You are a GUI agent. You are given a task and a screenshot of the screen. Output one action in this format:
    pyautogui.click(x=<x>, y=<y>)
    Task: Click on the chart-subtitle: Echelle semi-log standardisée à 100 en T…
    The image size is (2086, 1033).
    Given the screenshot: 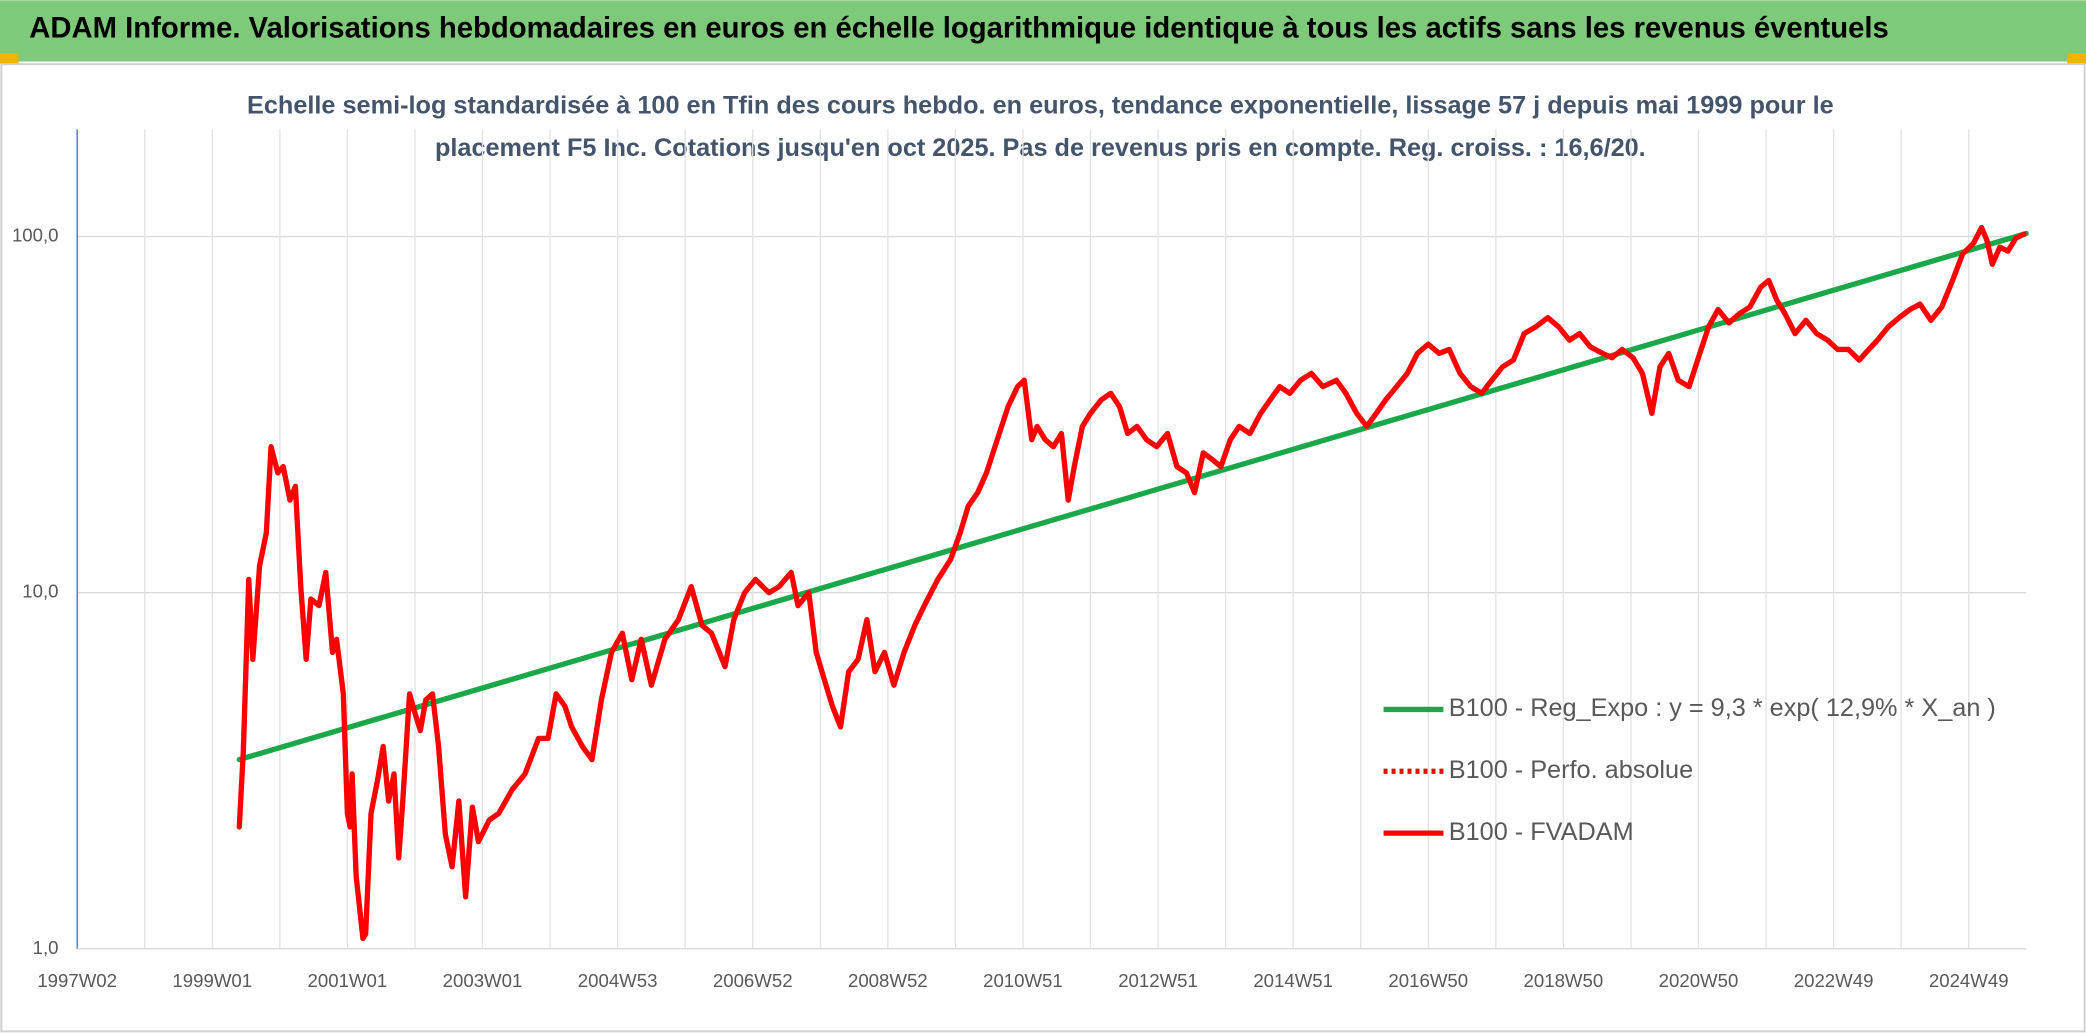 What is the action you would take?
    pyautogui.click(x=1040, y=105)
    